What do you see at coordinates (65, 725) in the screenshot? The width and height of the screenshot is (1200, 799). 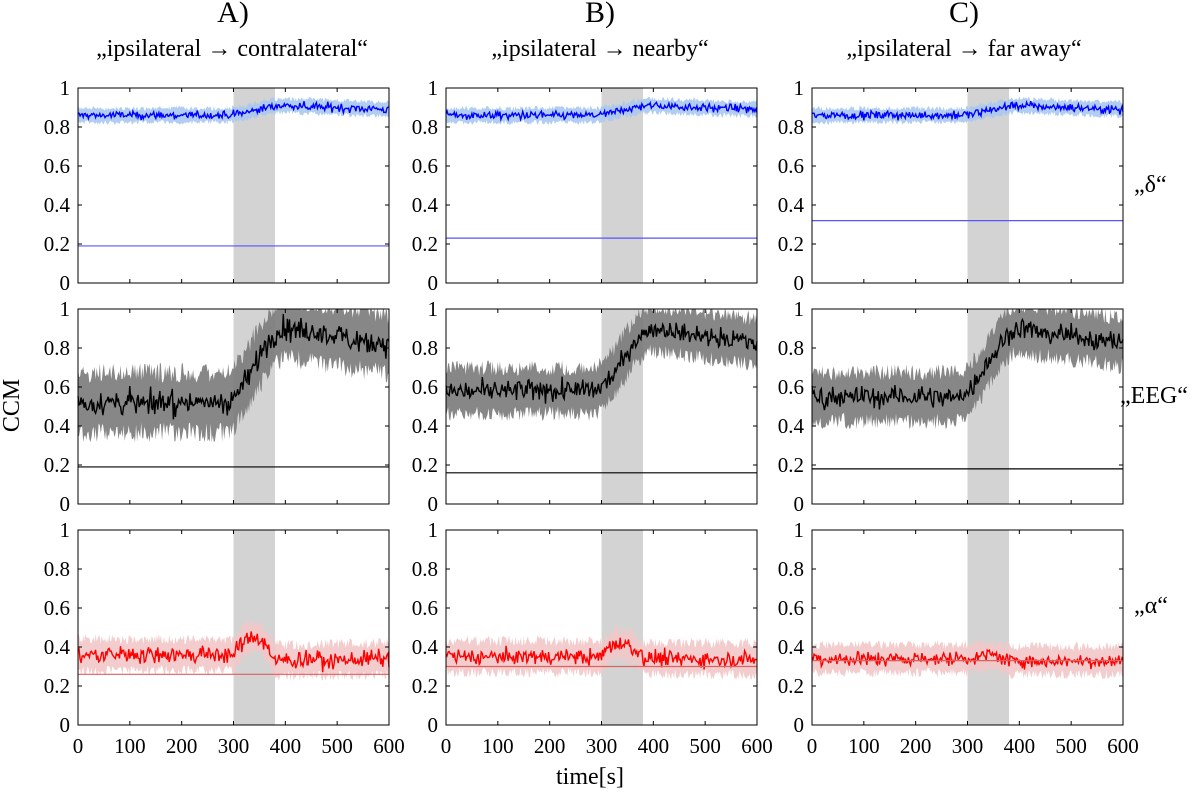 I see `y-tick-label-r2c0-0: 0` at bounding box center [65, 725].